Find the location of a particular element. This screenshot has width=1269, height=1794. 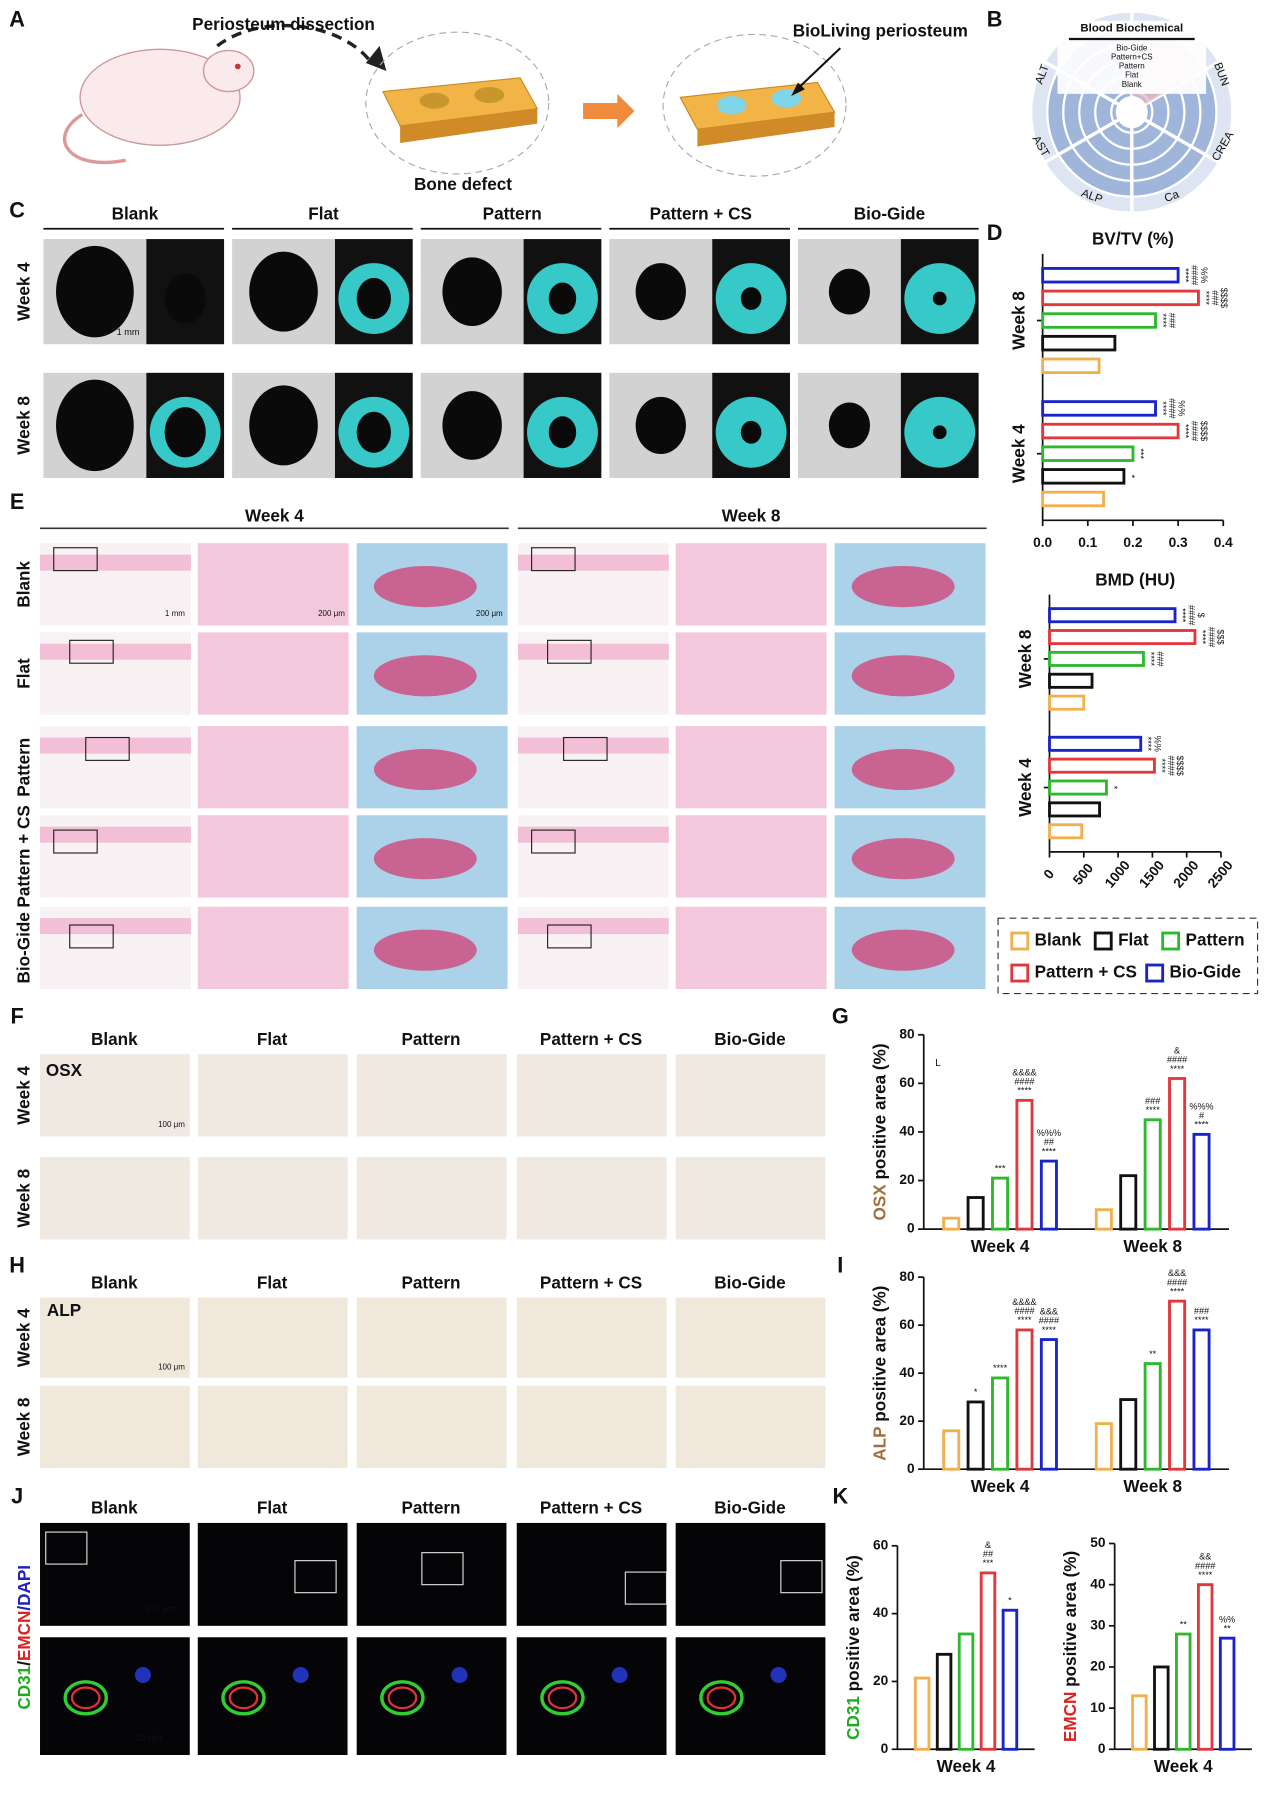

y-axis-label-text: positive area (%) is located at coordinates (879, 1354).